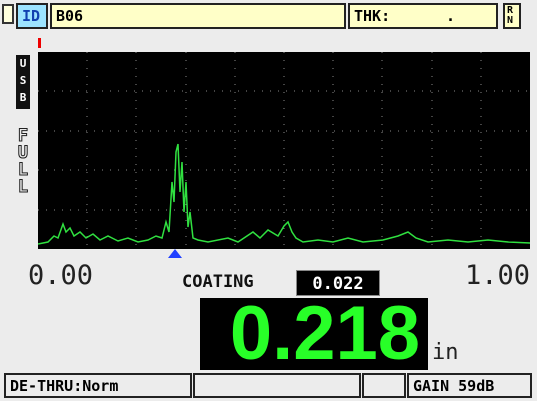 This screenshot has height=401, width=537. I want to click on thk-box: THK: ., so click(423, 16).